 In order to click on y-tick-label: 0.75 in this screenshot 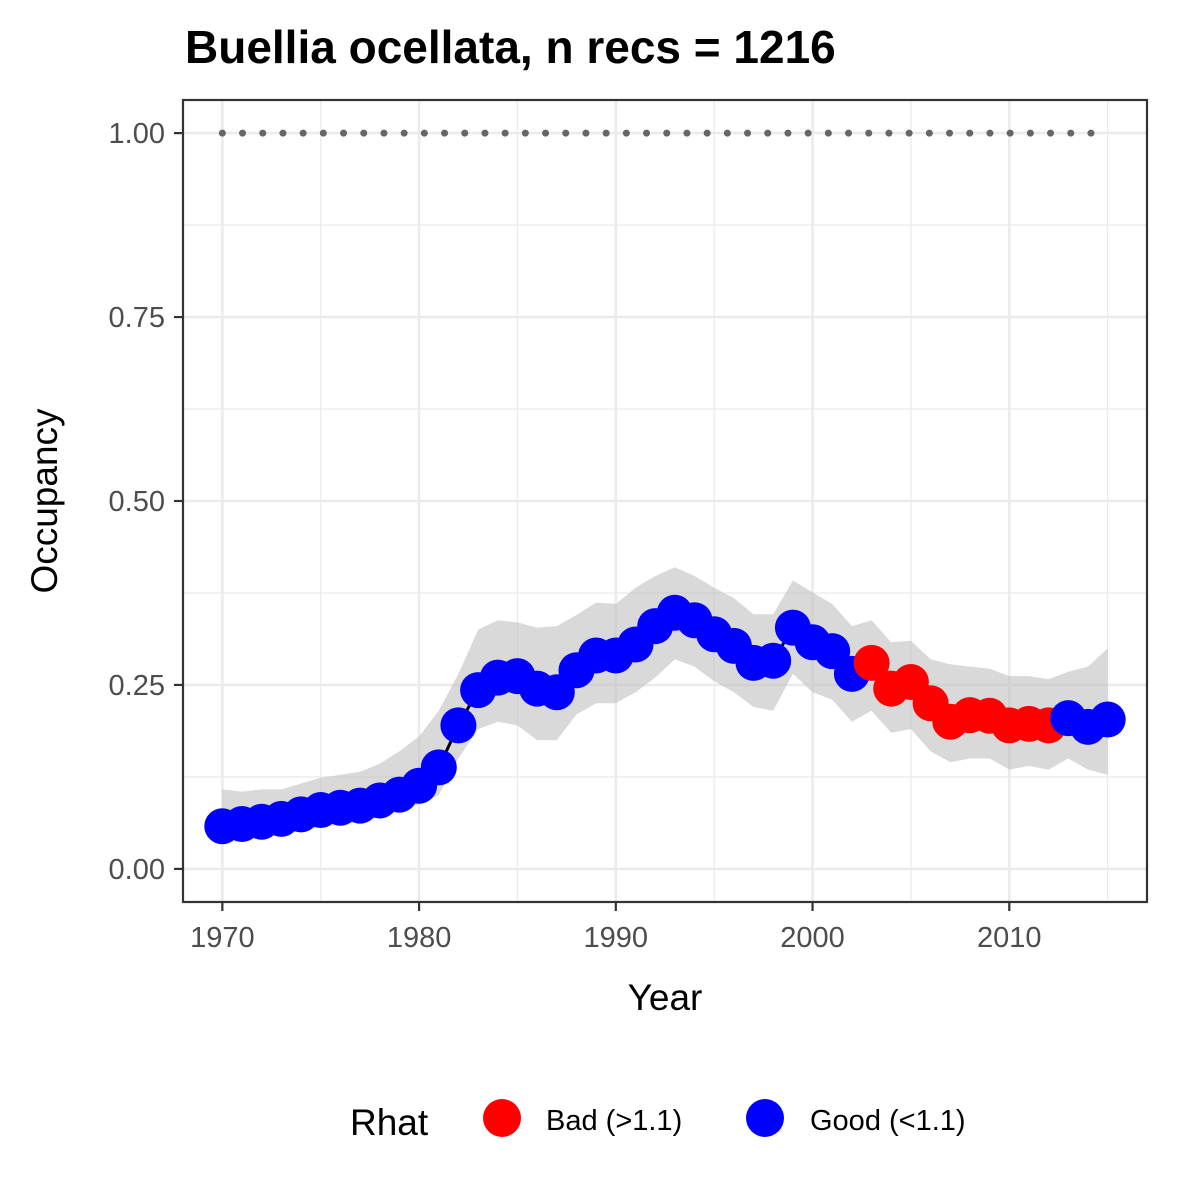, I will do `click(137, 318)`.